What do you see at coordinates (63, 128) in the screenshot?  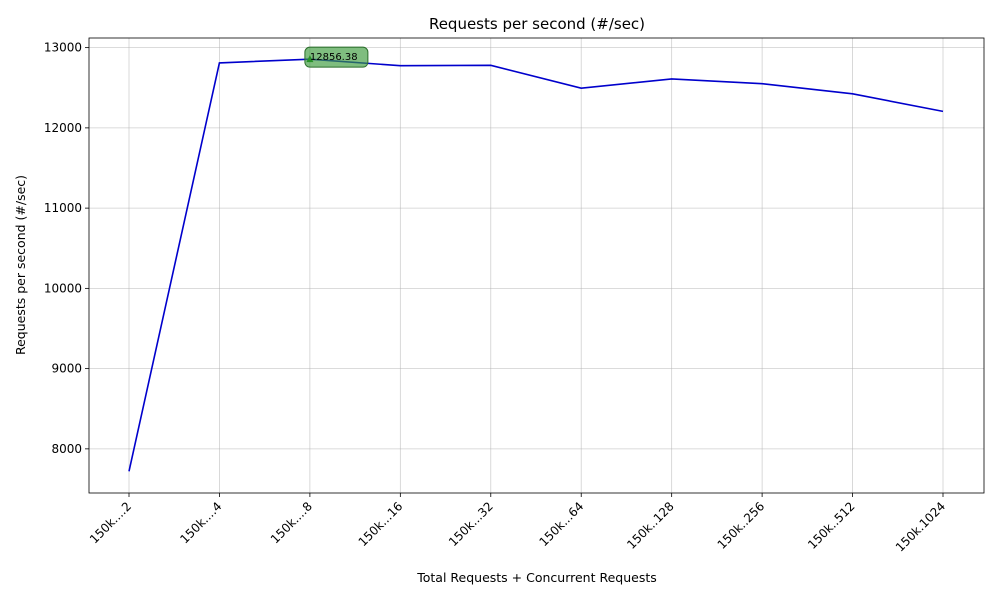 I see `y-tick-label: 12000` at bounding box center [63, 128].